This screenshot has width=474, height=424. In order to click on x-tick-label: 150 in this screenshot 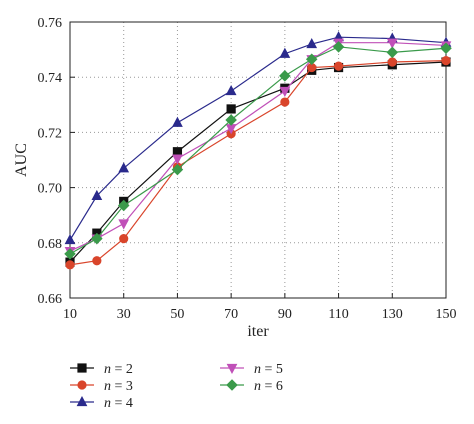, I will do `click(446, 314)`.